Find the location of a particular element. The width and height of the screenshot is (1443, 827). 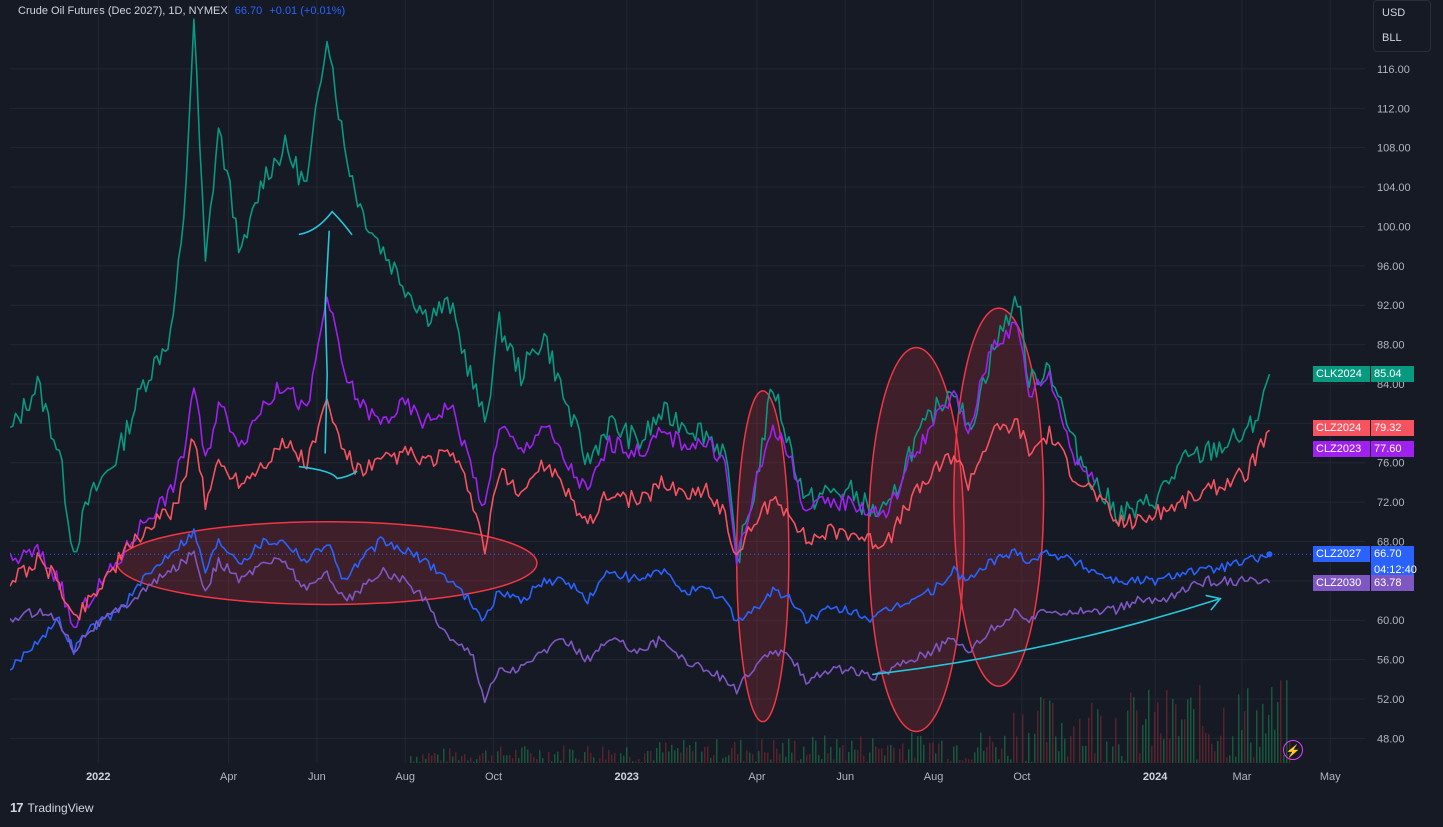

trough-sketch is located at coordinates (328, 472).